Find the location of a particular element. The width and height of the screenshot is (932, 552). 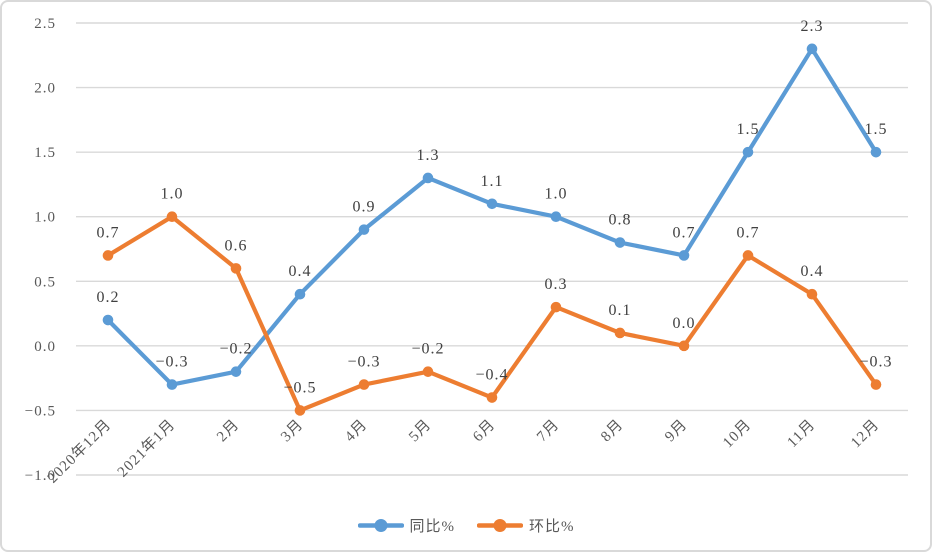

y-tick-label: −1.0 is located at coordinates (40, 476).